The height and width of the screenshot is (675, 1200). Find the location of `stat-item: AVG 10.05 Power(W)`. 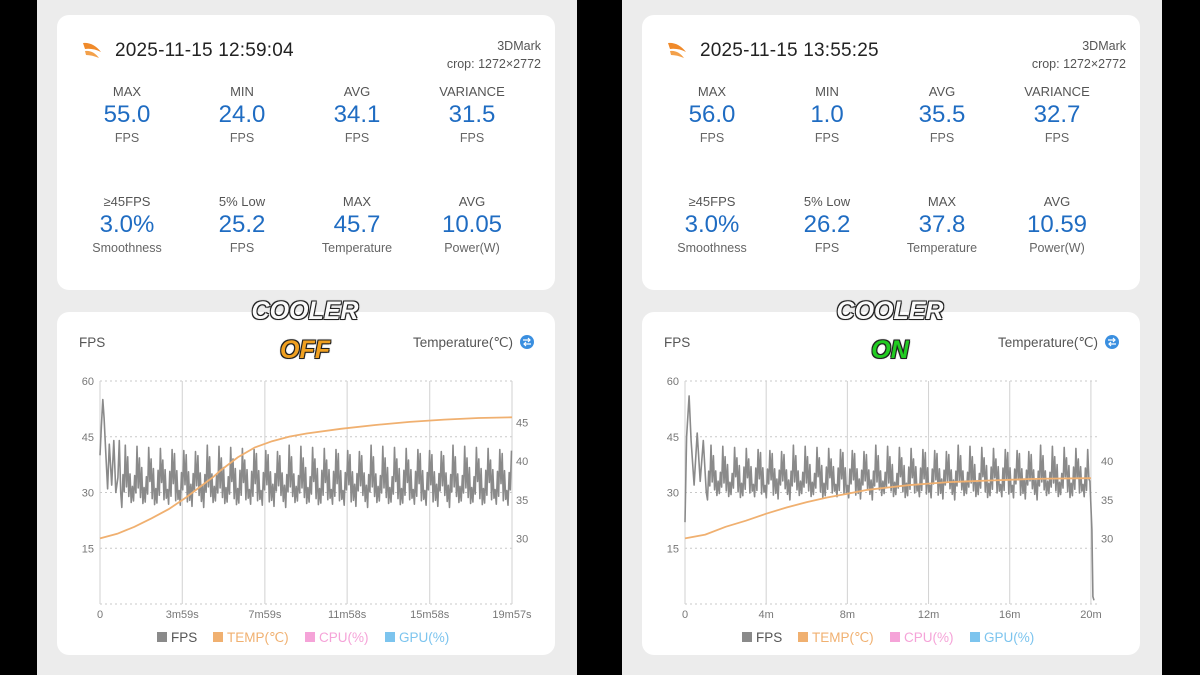

stat-item: AVG 10.05 Power(W) is located at coordinates (472, 225).